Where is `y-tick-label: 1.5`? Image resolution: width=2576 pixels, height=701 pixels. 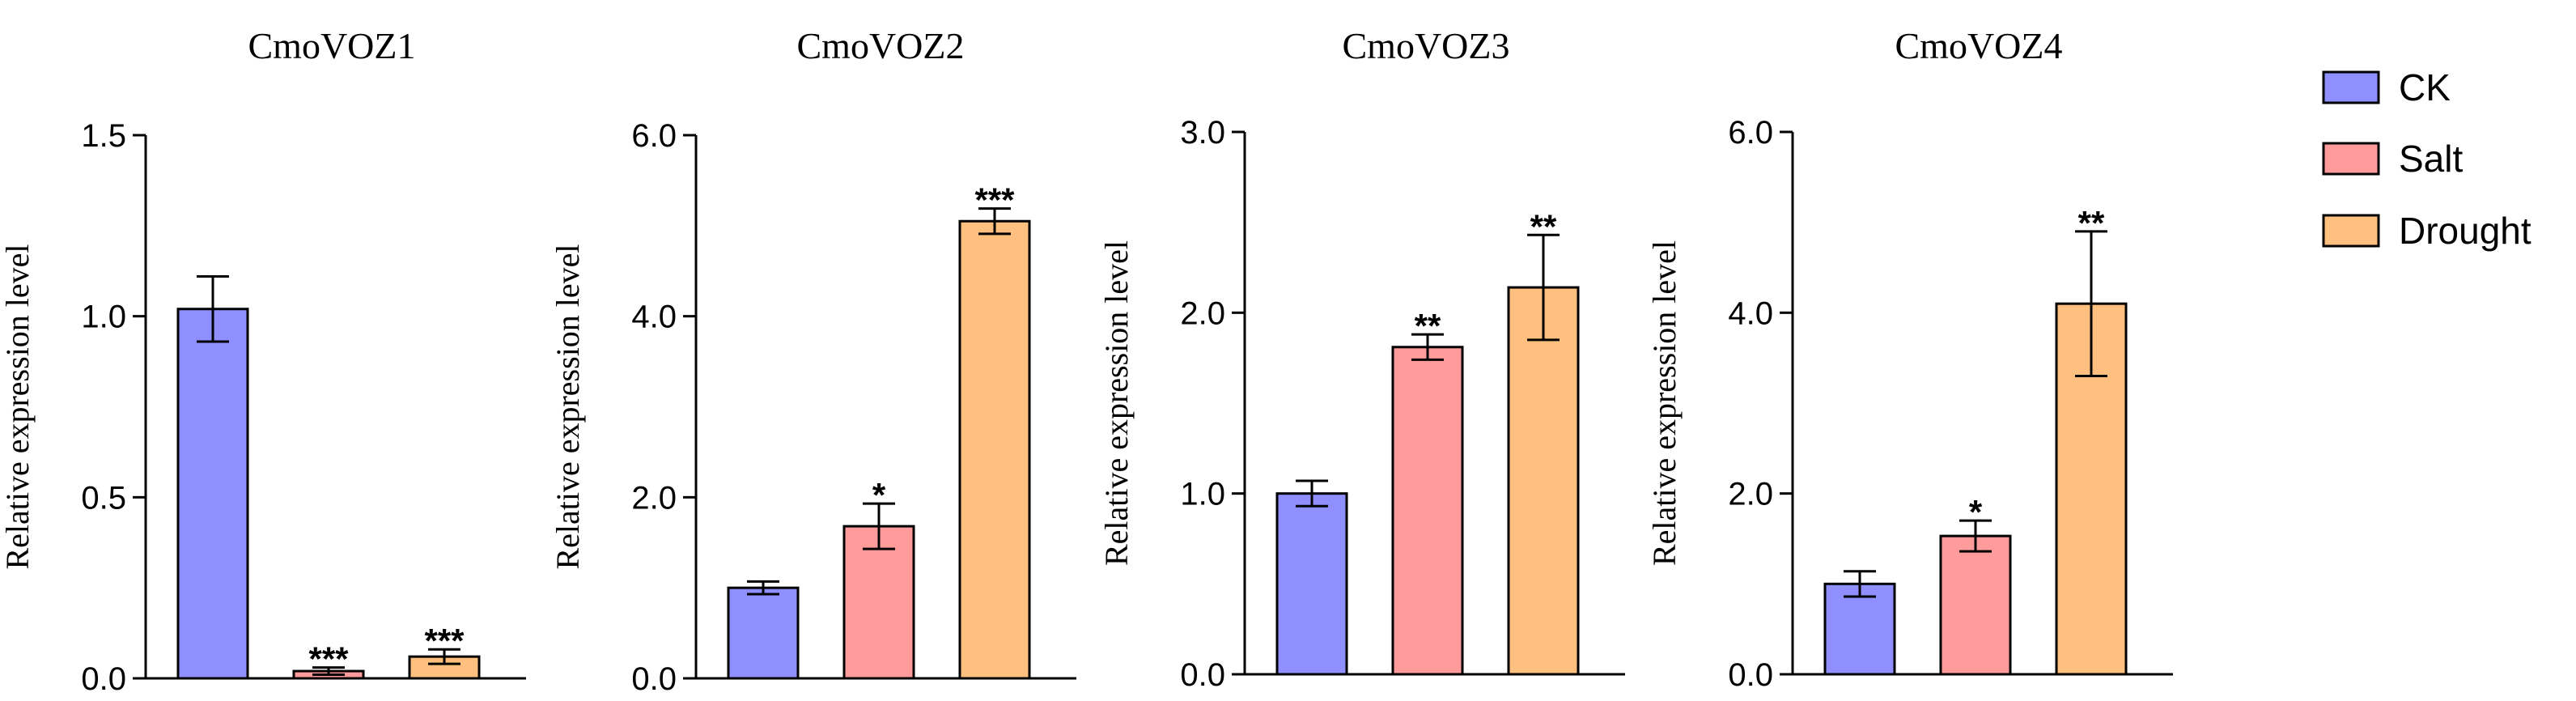
y-tick-label: 1.5 is located at coordinates (103, 136).